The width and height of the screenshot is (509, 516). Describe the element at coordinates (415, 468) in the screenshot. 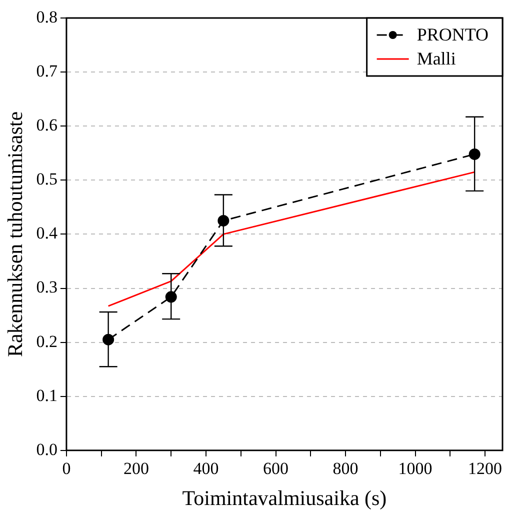

I see `x-tick-label: 1000` at that location.